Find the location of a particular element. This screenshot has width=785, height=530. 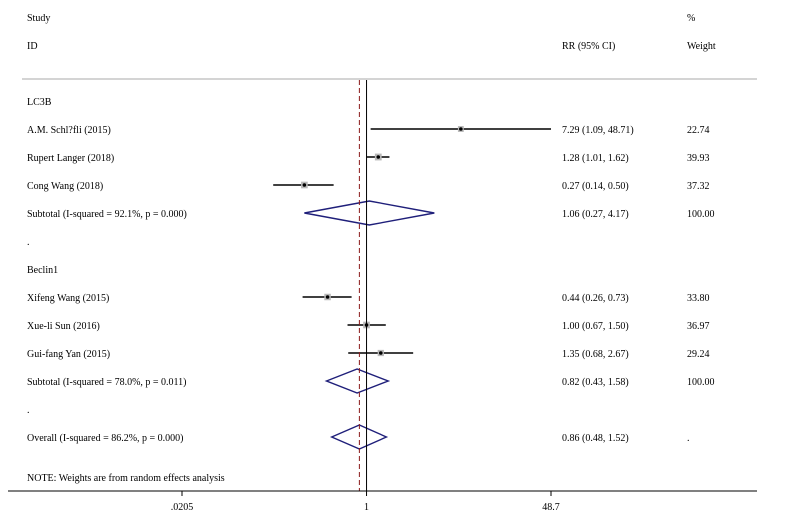

weight-text: 22.74 is located at coordinates (698, 130).